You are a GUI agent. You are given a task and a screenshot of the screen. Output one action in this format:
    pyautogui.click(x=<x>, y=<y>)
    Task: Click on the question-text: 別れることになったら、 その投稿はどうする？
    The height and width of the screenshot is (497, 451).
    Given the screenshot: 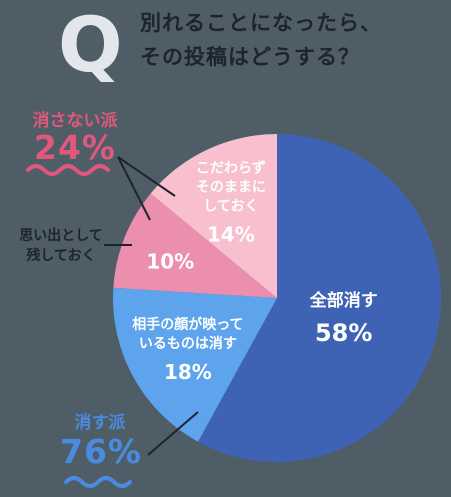 What is the action you would take?
    pyautogui.click(x=290, y=40)
    